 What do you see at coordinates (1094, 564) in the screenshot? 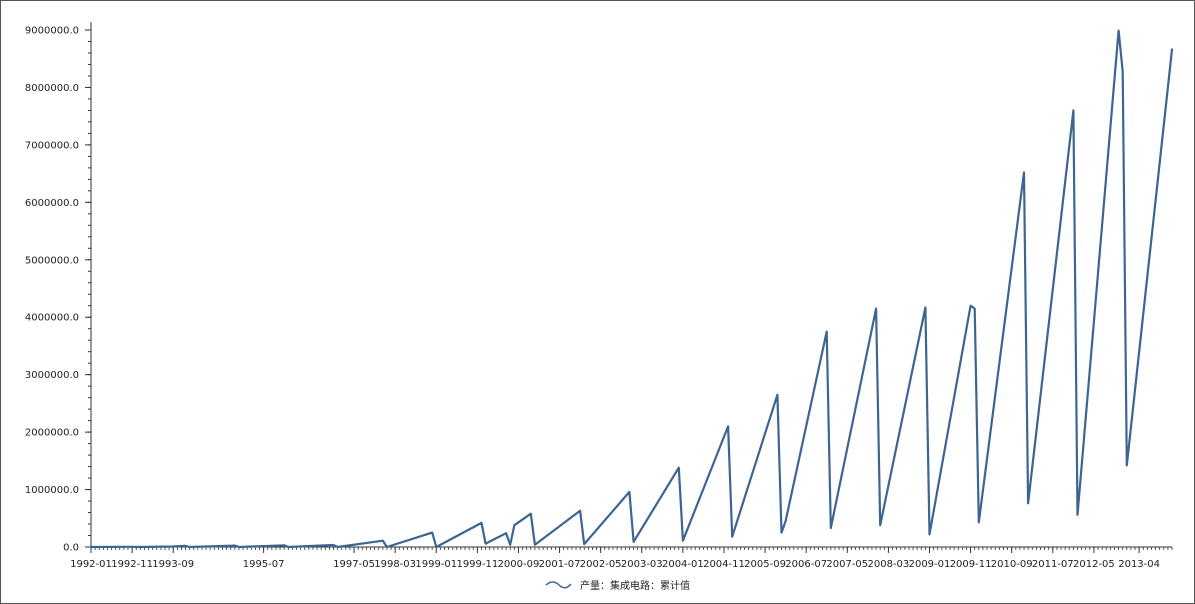
I see `x-tick-label: 2012-05` at bounding box center [1094, 564].